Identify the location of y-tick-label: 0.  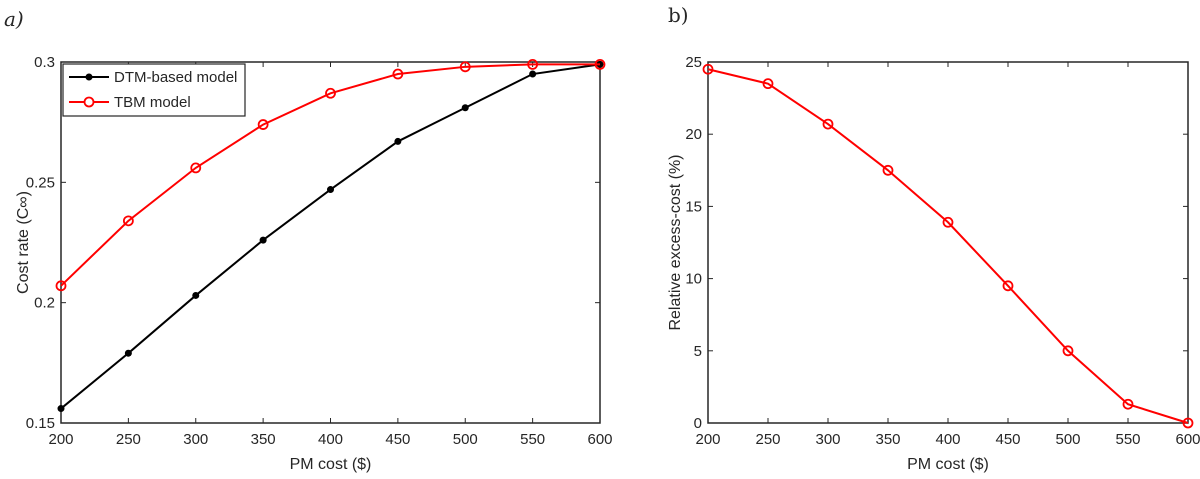
(698, 423).